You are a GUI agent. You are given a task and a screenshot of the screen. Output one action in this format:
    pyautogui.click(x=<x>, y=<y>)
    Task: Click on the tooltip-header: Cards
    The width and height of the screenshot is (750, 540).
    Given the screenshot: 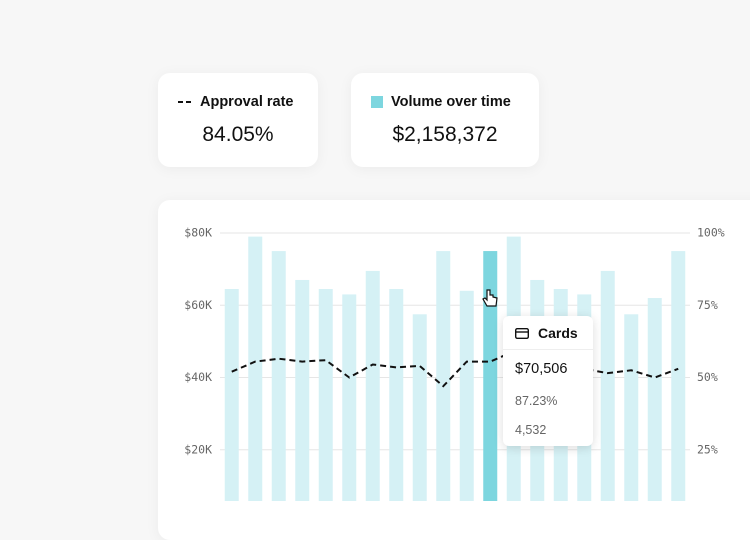 What is the action you would take?
    pyautogui.click(x=546, y=333)
    